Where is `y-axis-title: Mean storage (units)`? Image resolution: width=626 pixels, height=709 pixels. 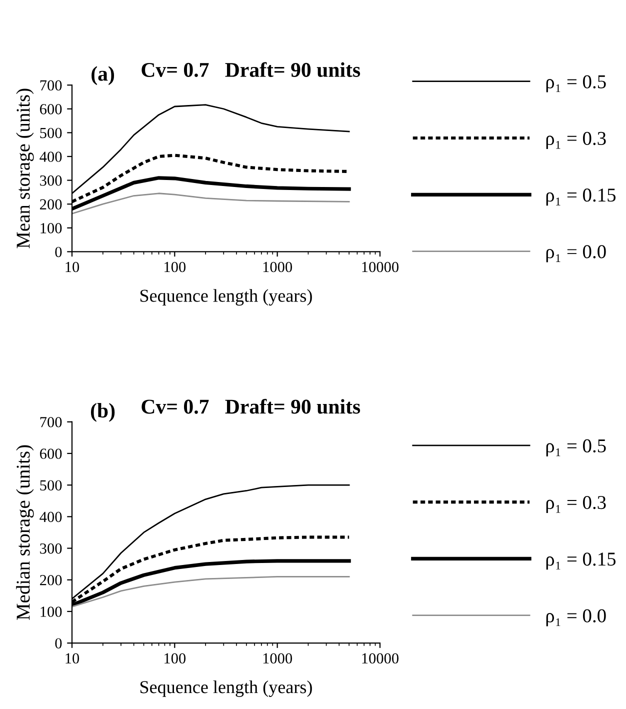 y-axis-title: Mean storage (units) is located at coordinates (25, 168).